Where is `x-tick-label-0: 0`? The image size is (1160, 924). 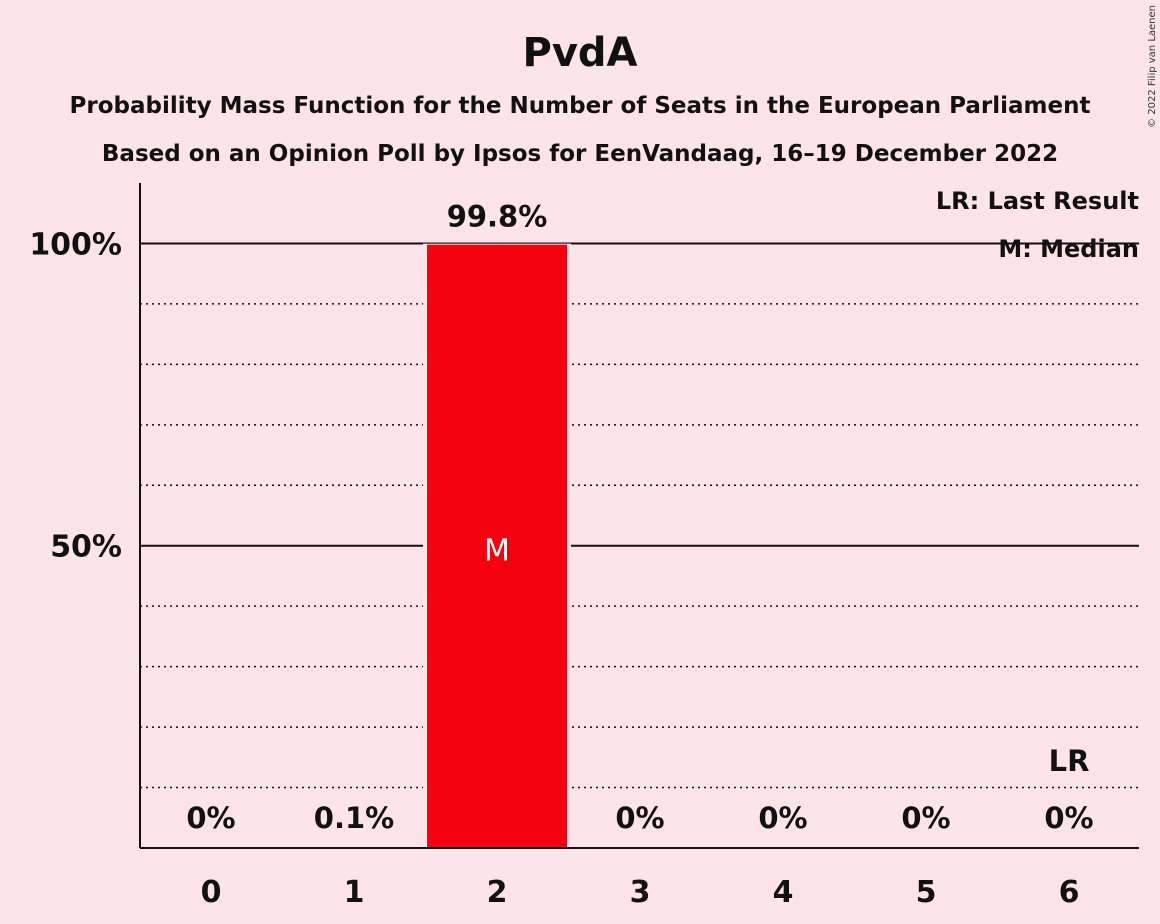 x-tick-label-0: 0 is located at coordinates (211, 892).